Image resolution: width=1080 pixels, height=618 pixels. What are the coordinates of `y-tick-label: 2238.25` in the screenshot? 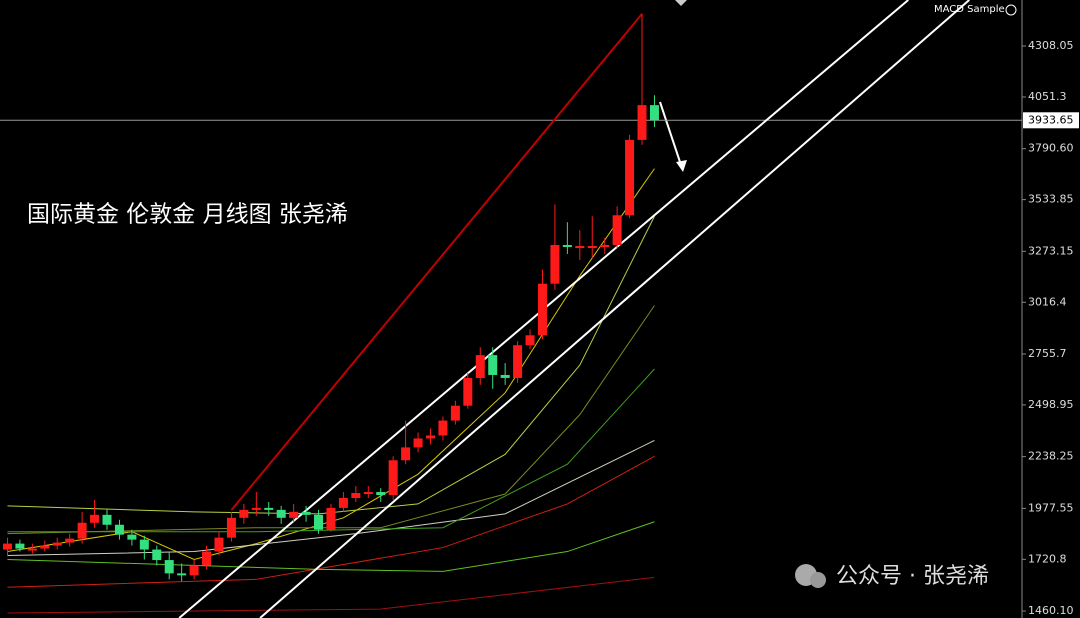 It's located at (1051, 456).